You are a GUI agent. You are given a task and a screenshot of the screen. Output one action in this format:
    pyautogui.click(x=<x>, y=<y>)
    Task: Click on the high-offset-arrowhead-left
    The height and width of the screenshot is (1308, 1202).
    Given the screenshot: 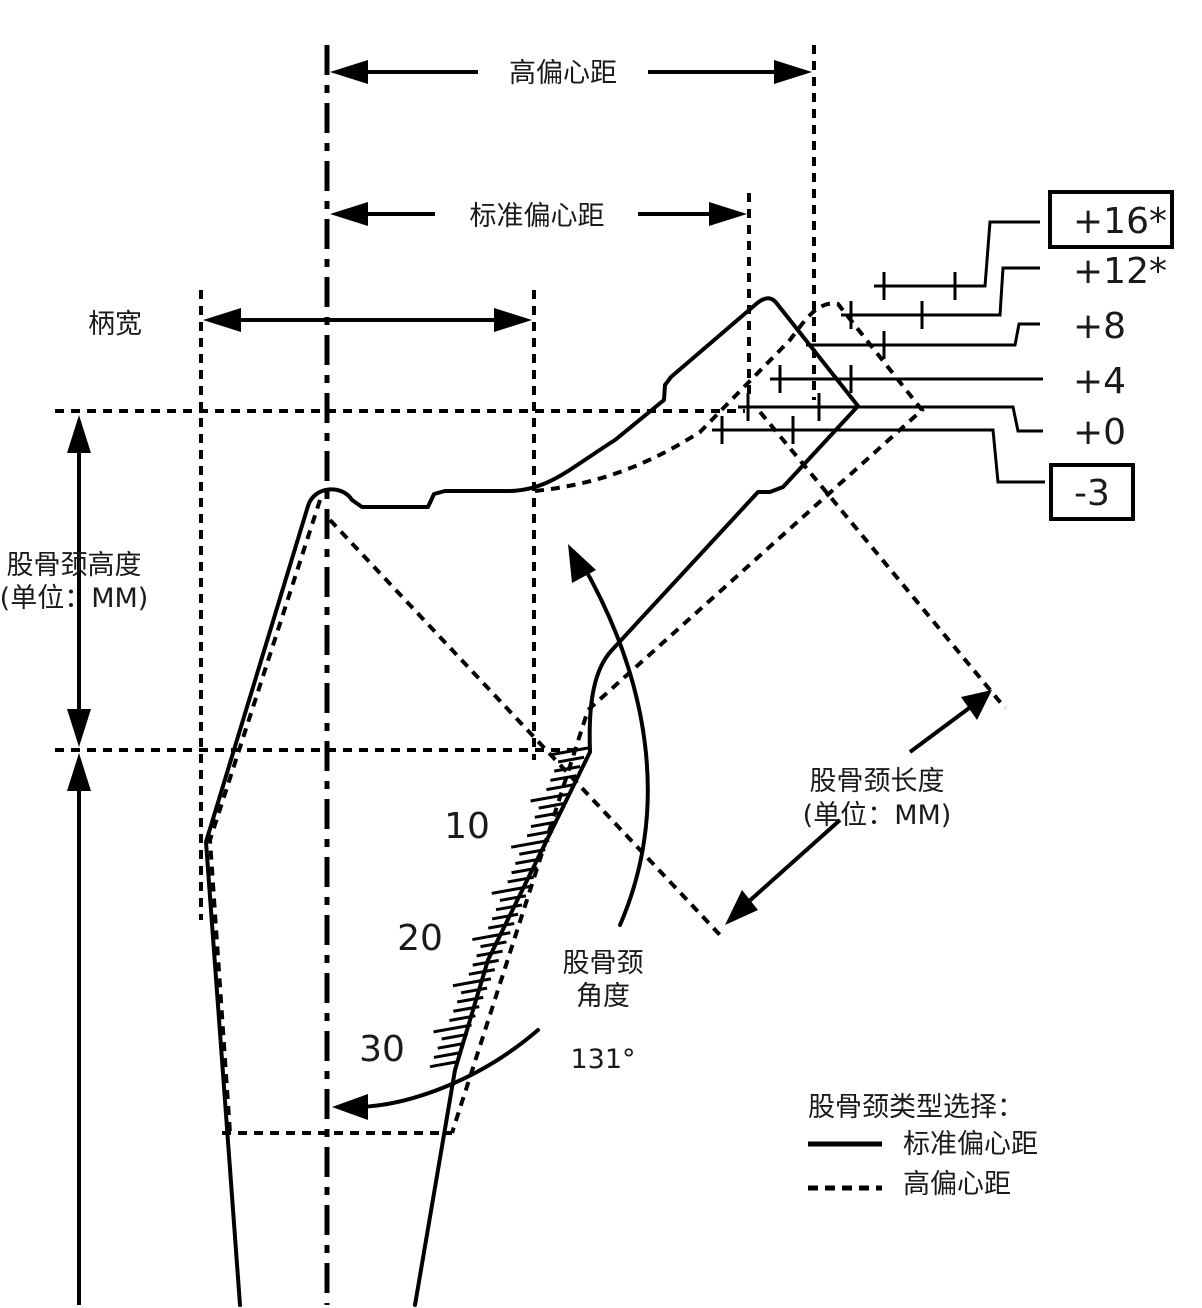 What is the action you would take?
    pyautogui.click(x=349, y=72)
    